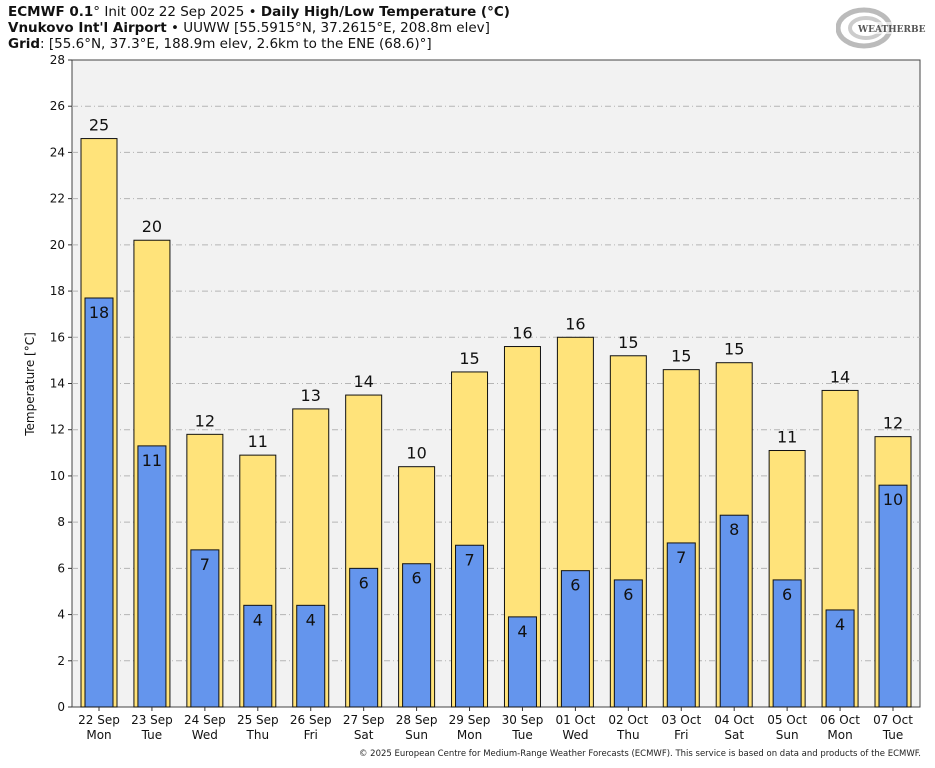  What do you see at coordinates (57, 245) in the screenshot?
I see `y-tick-label: 20` at bounding box center [57, 245].